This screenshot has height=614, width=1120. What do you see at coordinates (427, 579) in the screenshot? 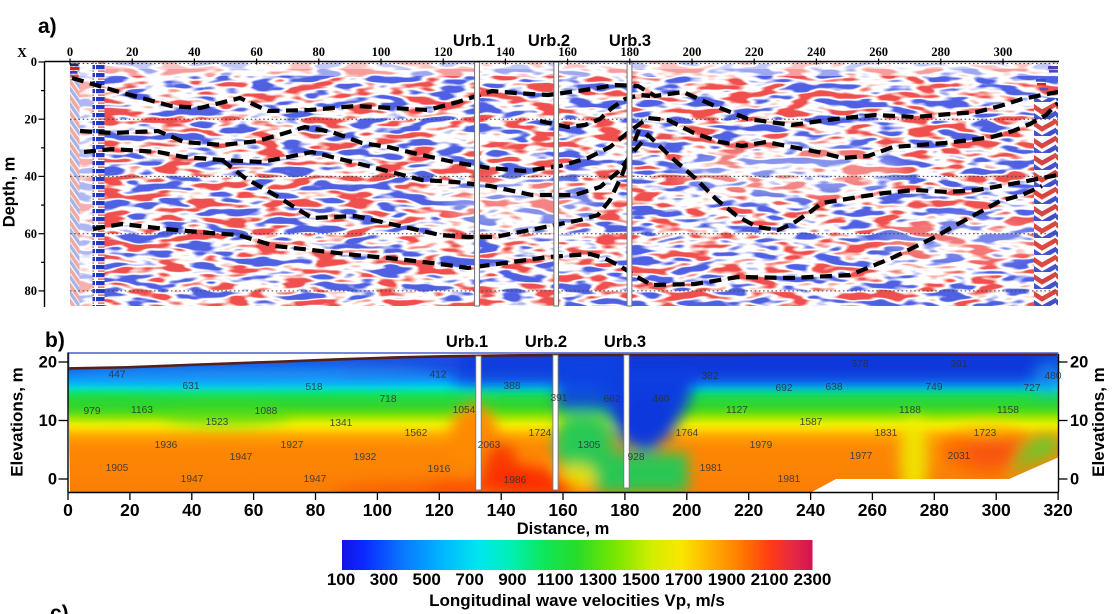
I see `svg-text: 500` at bounding box center [427, 579].